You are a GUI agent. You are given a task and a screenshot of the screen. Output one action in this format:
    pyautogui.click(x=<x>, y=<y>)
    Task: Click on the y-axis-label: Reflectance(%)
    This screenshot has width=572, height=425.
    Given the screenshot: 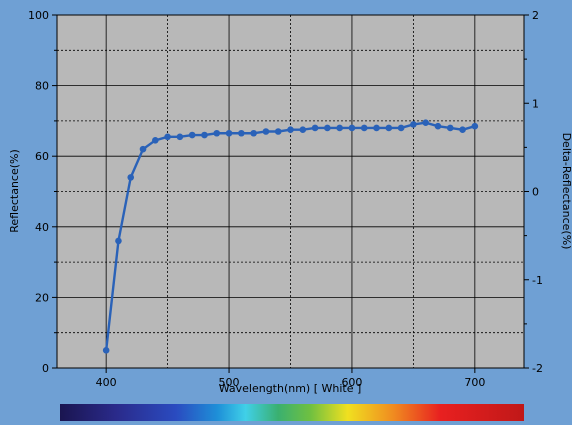 What is the action you would take?
    pyautogui.click(x=14, y=191)
    